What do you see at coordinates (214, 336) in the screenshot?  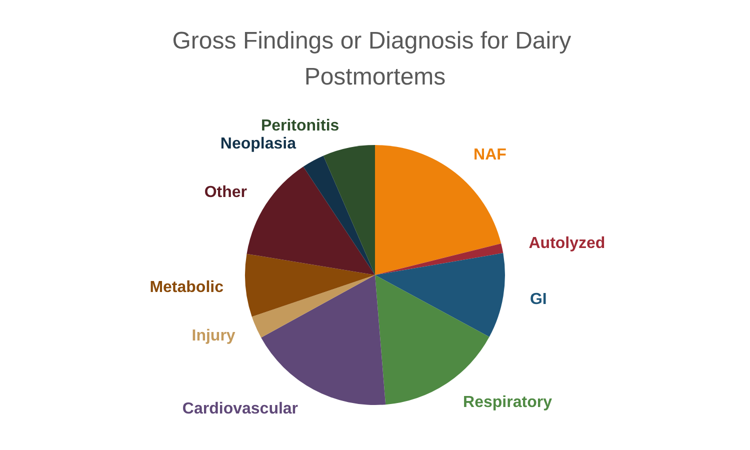 I see `slice-label: Injury` at bounding box center [214, 336].